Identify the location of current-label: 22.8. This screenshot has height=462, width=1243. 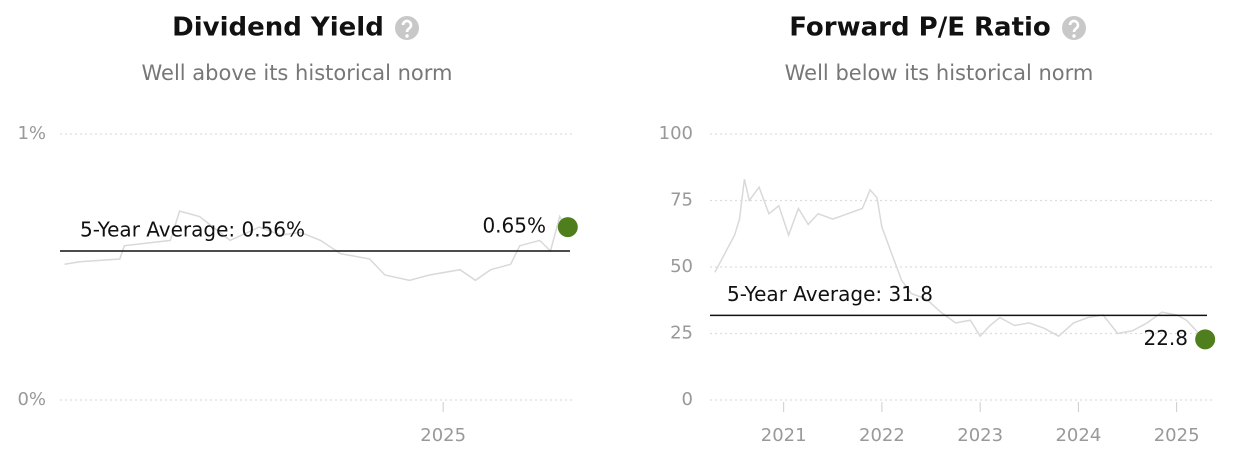
(1165, 338).